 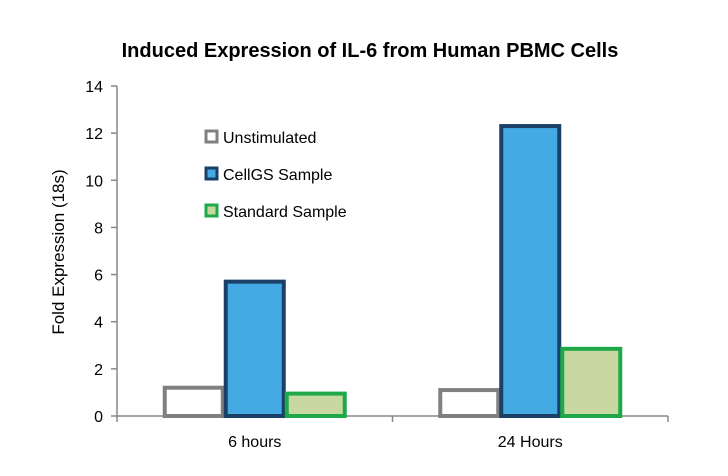 What do you see at coordinates (98, 228) in the screenshot?
I see `y-tick-label: 8` at bounding box center [98, 228].